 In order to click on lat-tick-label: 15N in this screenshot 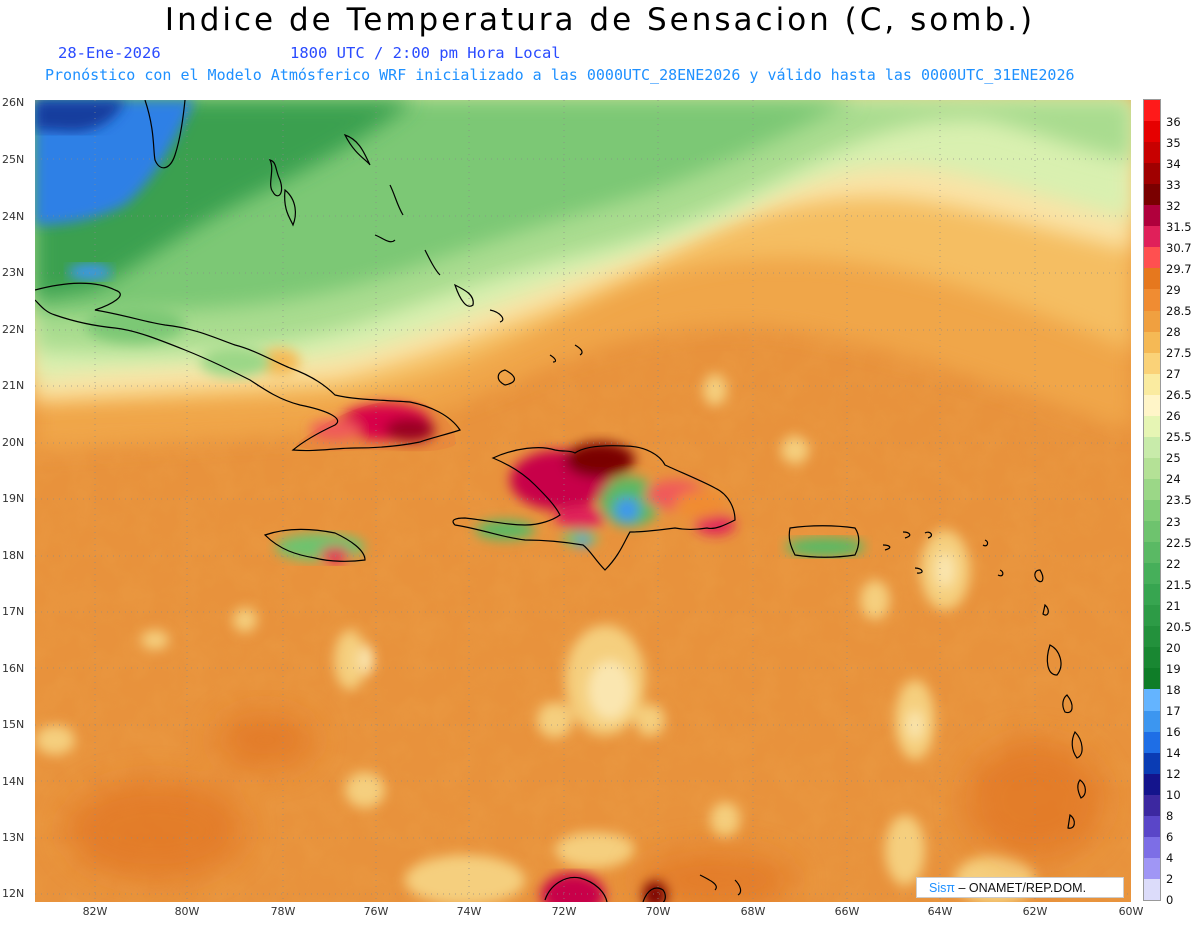, I will do `click(13, 724)`.